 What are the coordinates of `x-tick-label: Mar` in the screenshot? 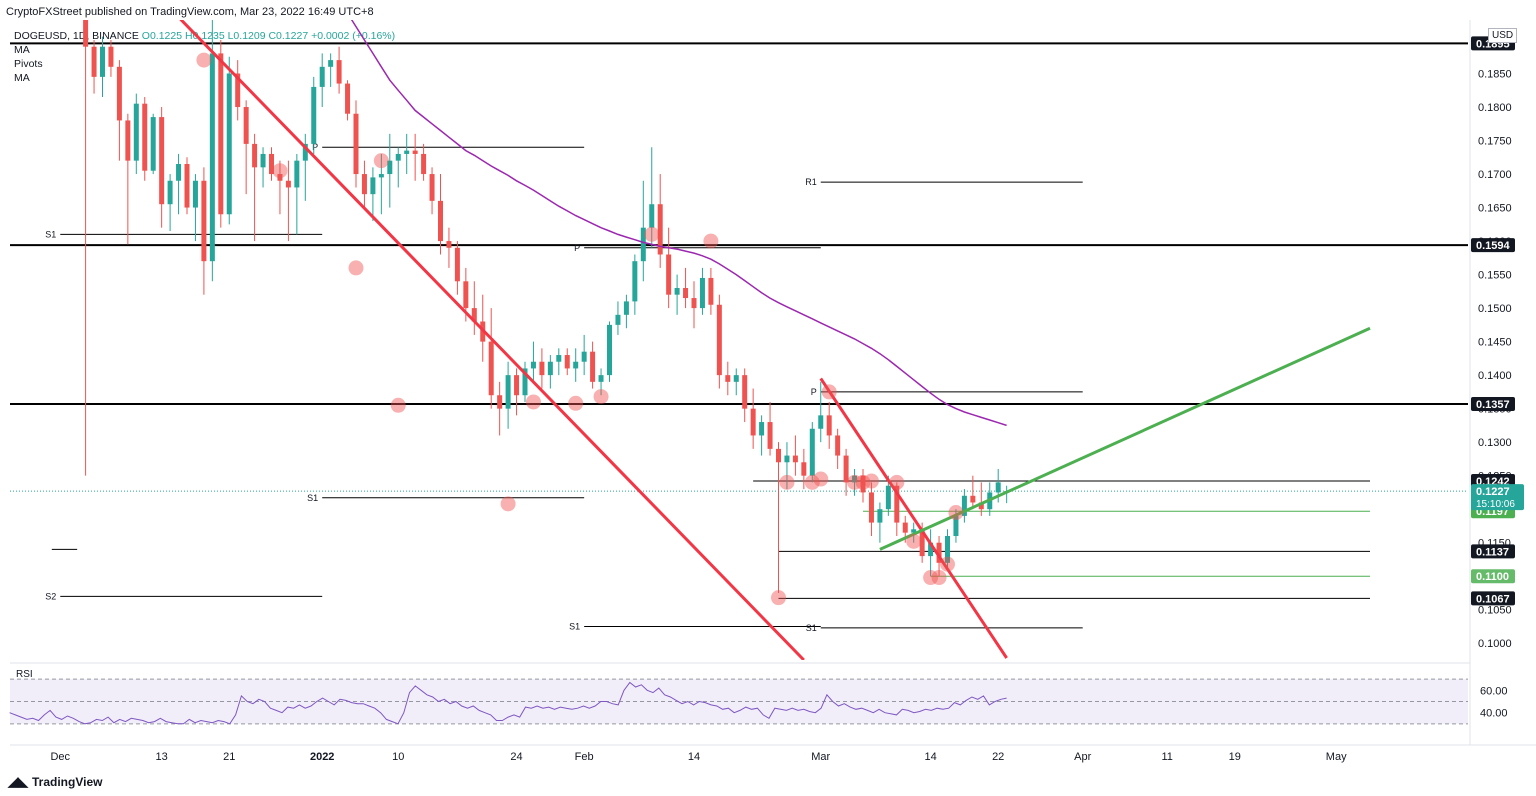 It's located at (820, 757).